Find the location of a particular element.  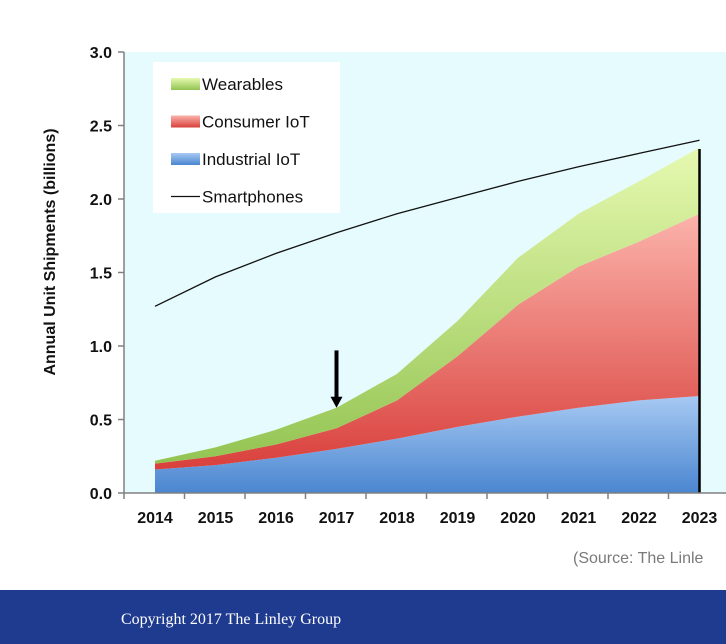

x-tick-label: 2019 is located at coordinates (458, 518).